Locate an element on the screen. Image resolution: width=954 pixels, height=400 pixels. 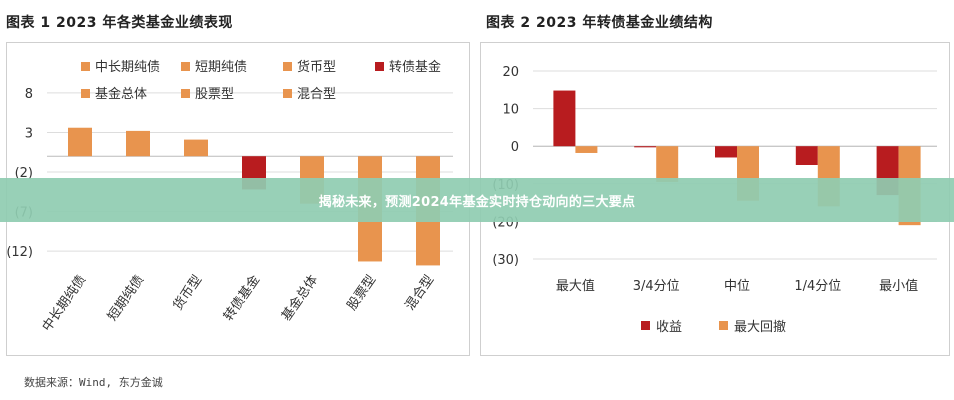
chart1-y-tick: 8 is located at coordinates (29, 94).